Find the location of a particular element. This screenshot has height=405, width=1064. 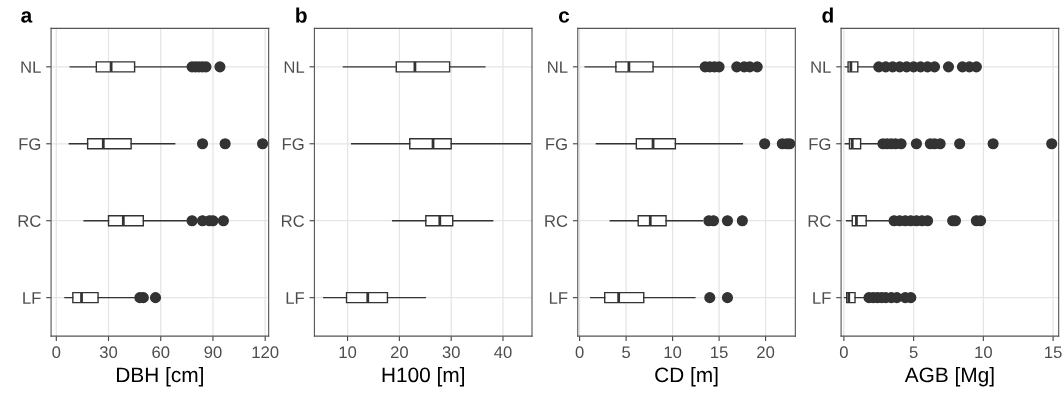

x-axis-title: CD [m] is located at coordinates (686, 376).